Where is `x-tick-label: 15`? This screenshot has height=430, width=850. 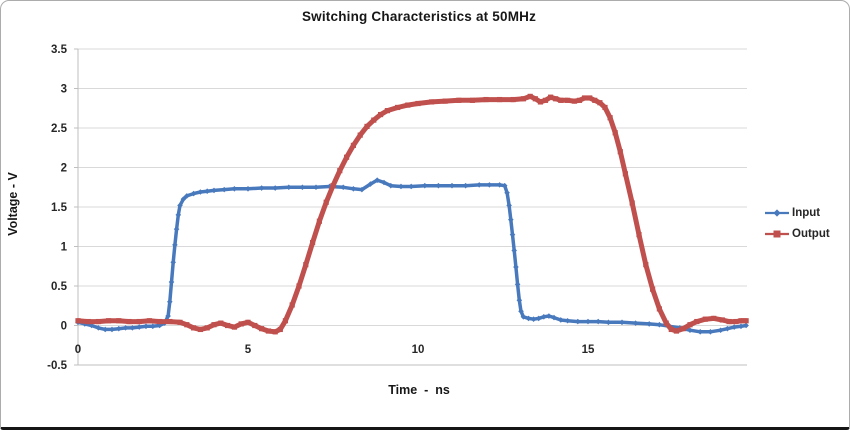 x-tick-label: 15 is located at coordinates (588, 350).